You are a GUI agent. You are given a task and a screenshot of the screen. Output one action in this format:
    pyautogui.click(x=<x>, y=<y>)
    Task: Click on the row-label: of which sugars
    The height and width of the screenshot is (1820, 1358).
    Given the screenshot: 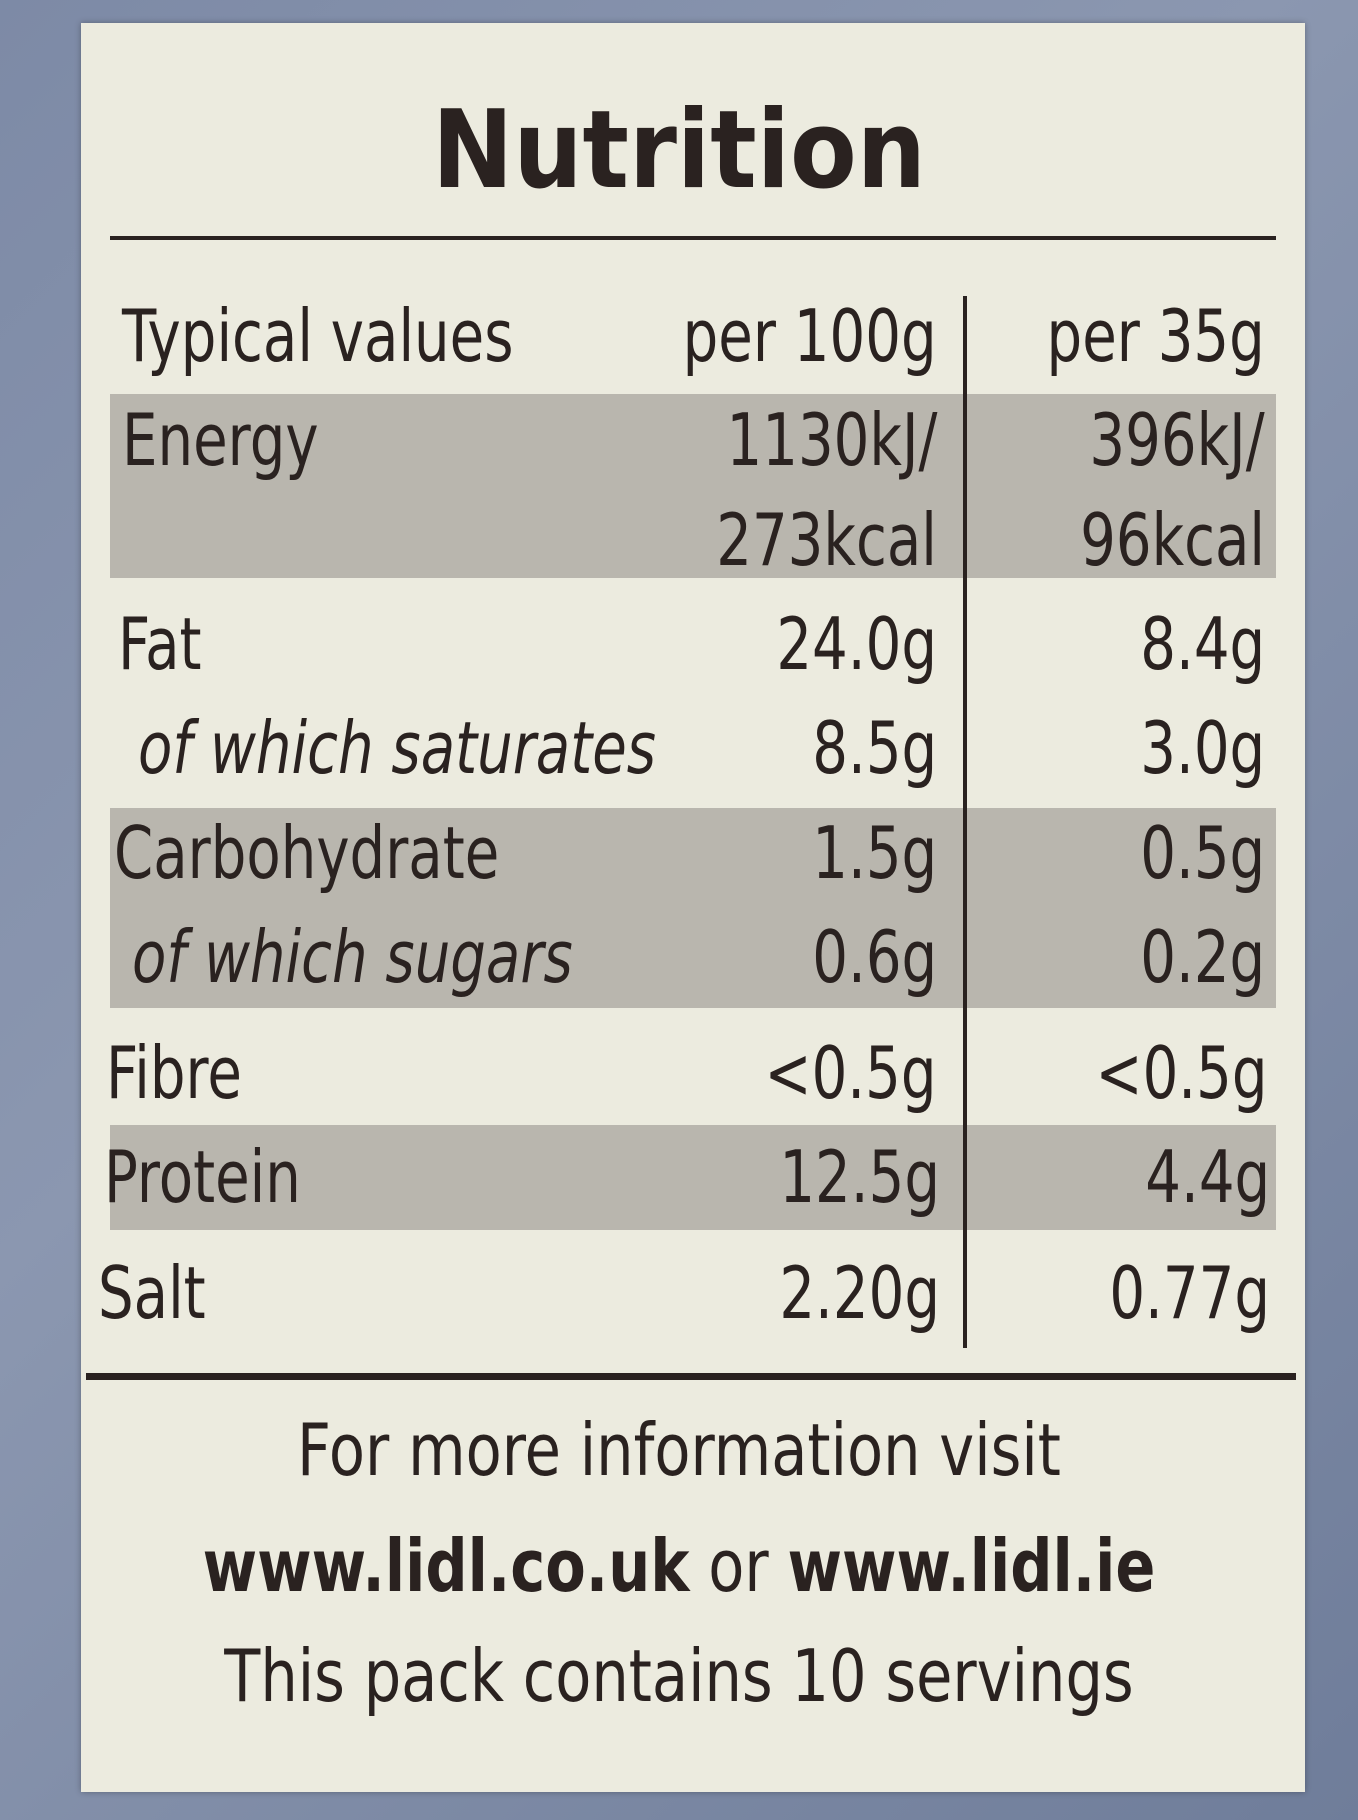 What is the action you would take?
    pyautogui.click(x=352, y=957)
    